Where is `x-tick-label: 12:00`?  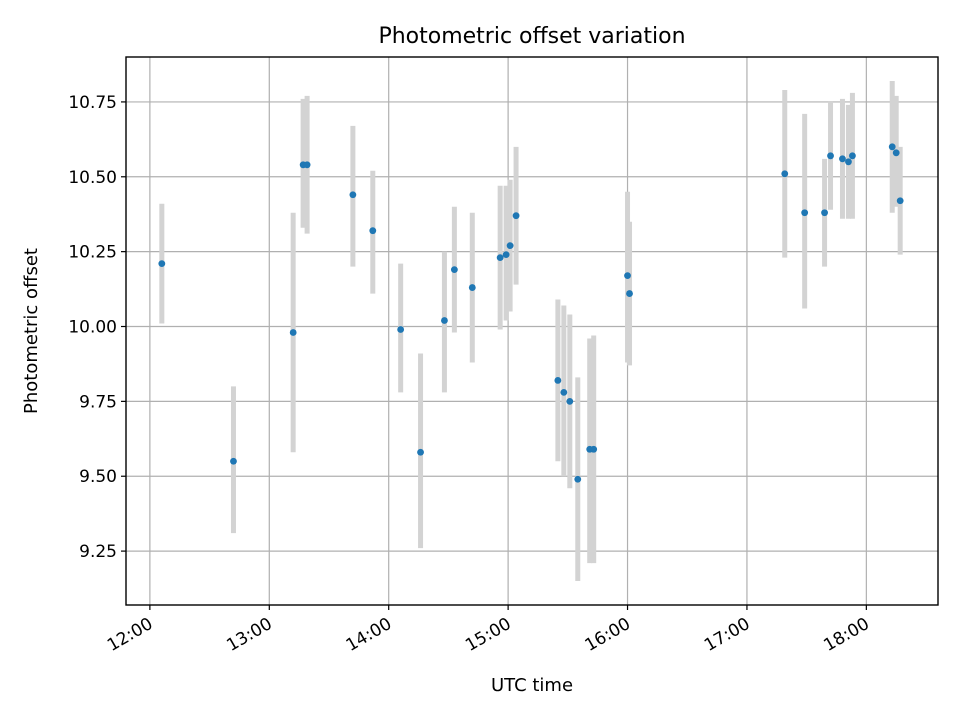
x-tick-label: 12:00 is located at coordinates (130, 635).